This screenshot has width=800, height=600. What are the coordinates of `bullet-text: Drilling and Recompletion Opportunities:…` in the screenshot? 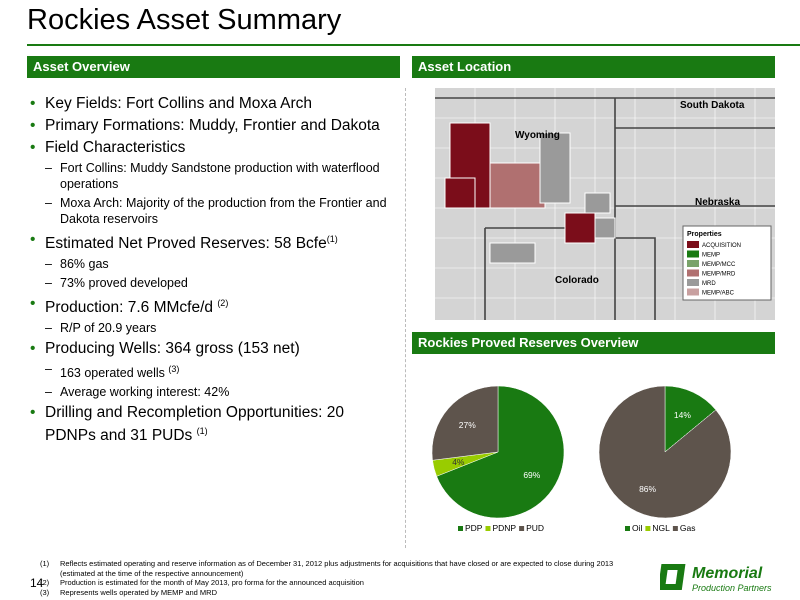 It's located at (194, 424).